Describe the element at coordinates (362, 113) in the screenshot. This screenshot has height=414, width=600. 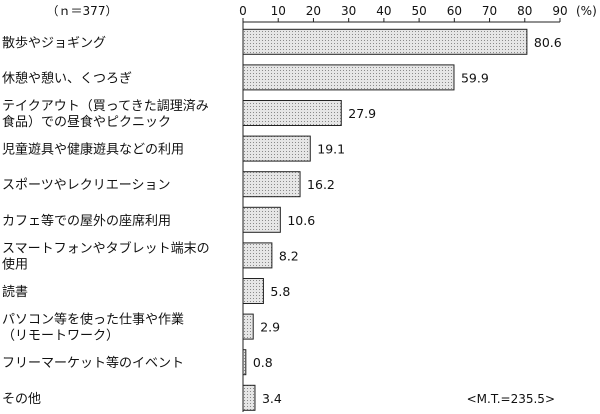
I see `value-label: 27.9` at that location.